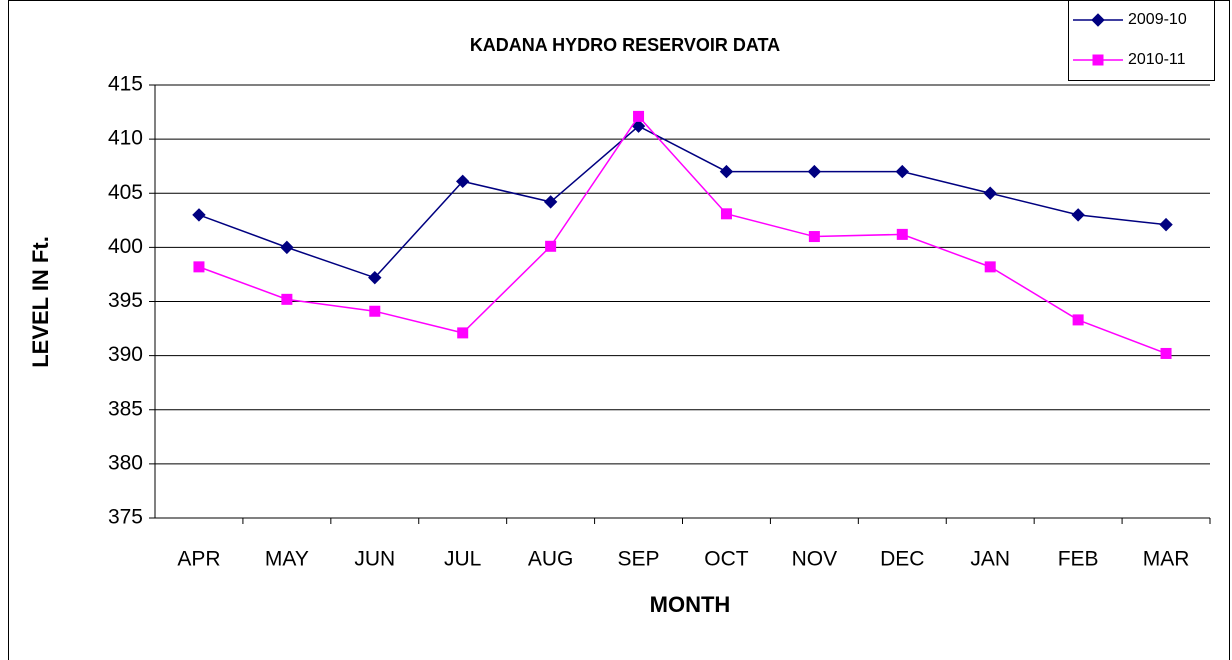 This screenshot has height=660, width=1232. I want to click on y-tick-label: 410, so click(125, 138).